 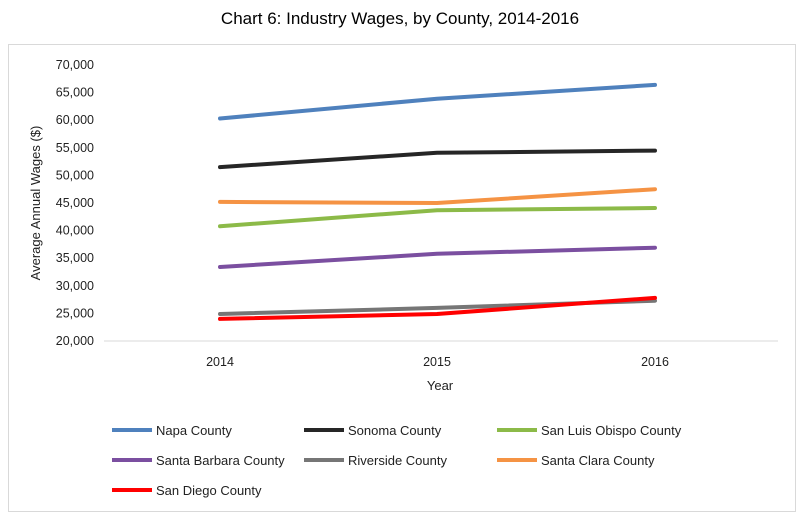 I want to click on y-tick-label: 65,000, so click(x=75, y=93).